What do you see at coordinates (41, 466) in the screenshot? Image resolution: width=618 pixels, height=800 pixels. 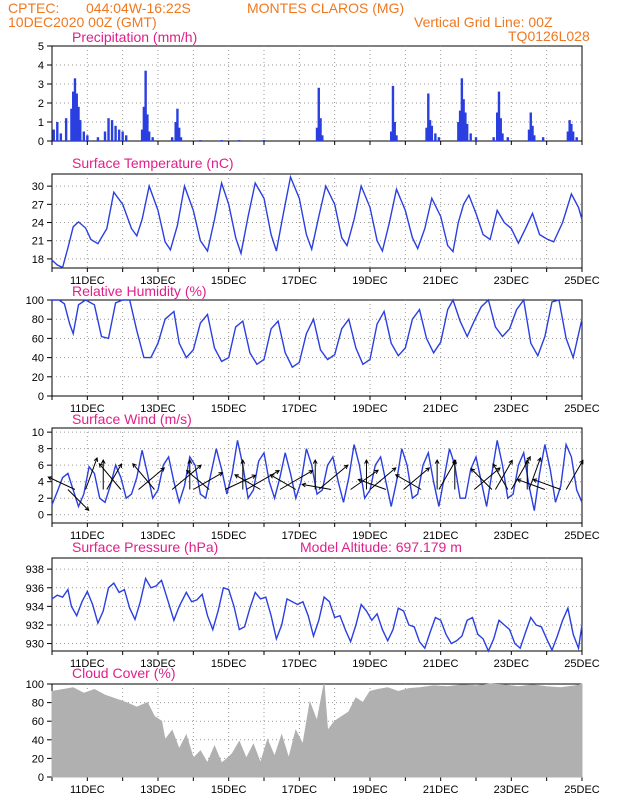 I see `y-tick-label: 6` at bounding box center [41, 466].